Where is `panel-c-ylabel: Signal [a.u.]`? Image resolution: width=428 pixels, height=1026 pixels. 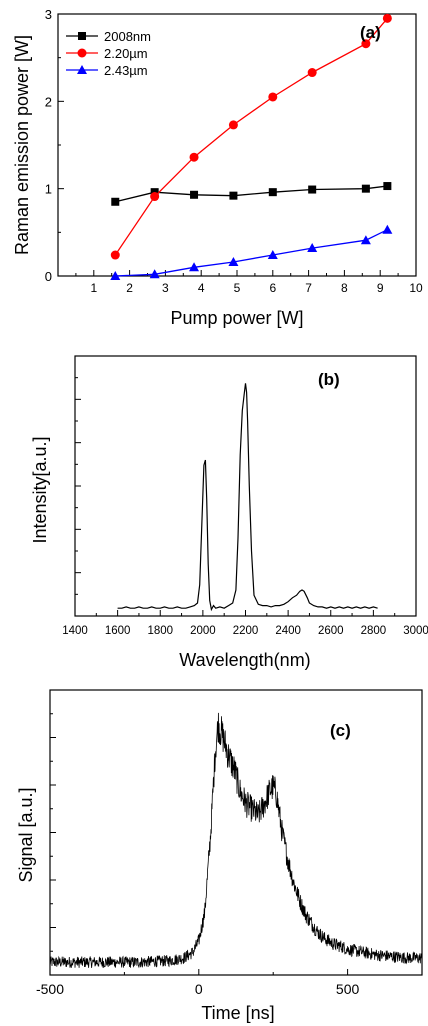
panel-c-ylabel: Signal [a.u.] is located at coordinates (26, 834).